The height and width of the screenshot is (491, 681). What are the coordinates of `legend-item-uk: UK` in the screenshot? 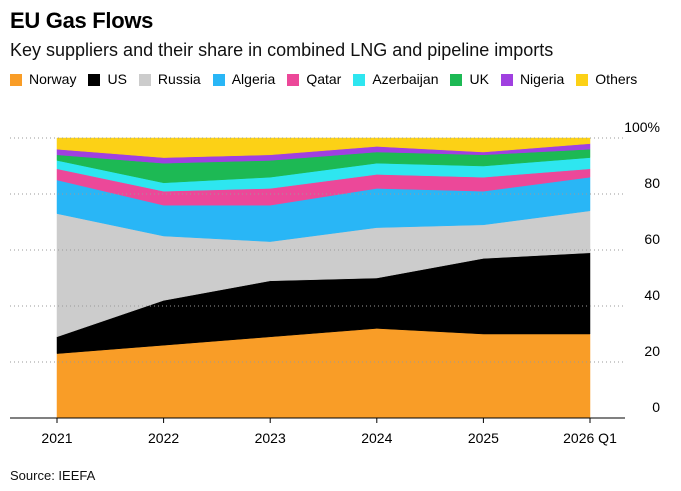 It's located at (469, 79).